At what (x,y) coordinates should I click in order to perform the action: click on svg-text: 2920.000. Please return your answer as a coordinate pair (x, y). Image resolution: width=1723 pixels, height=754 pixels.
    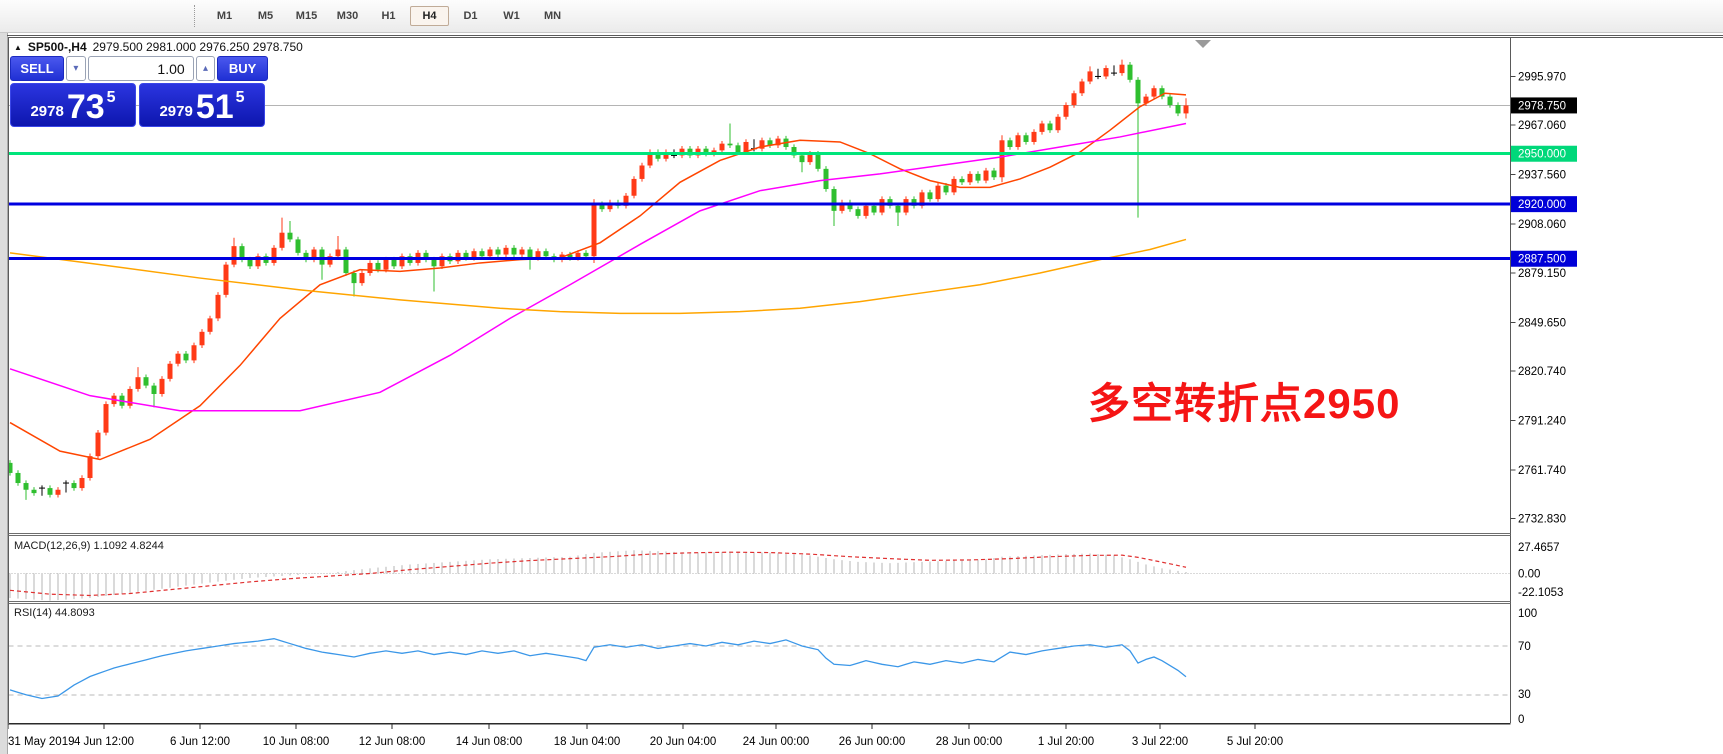
    Looking at the image, I should click on (1542, 205).